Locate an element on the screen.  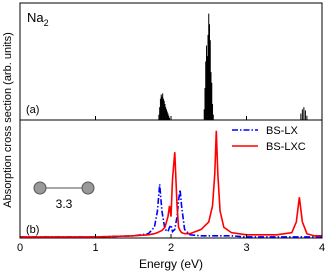
x-tick-label: 1 is located at coordinates (95, 248).